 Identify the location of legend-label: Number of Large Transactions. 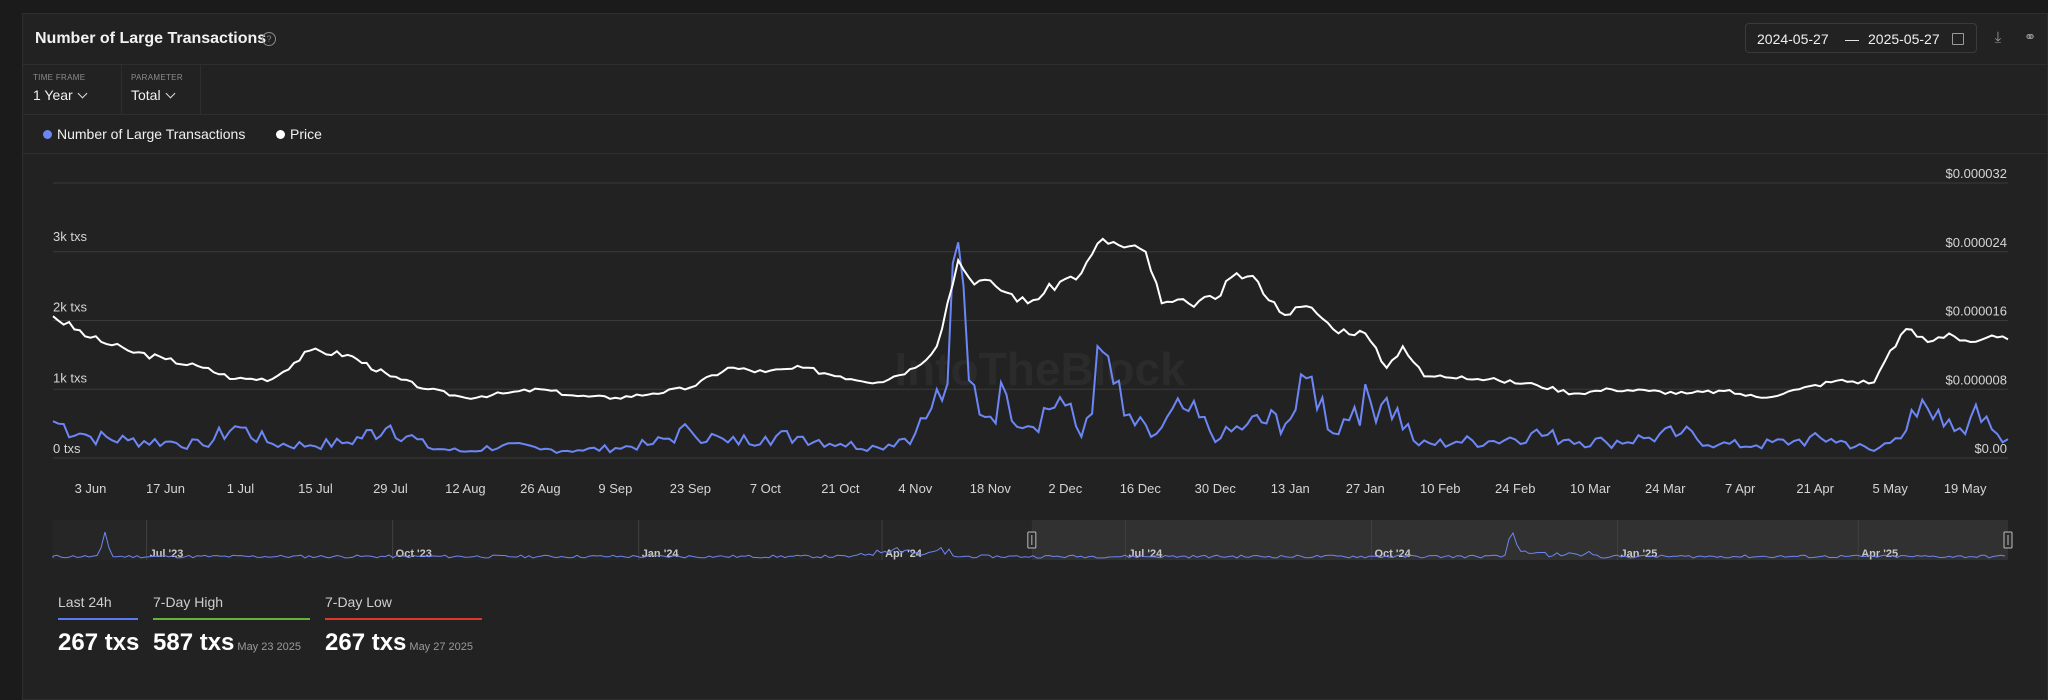
(151, 134).